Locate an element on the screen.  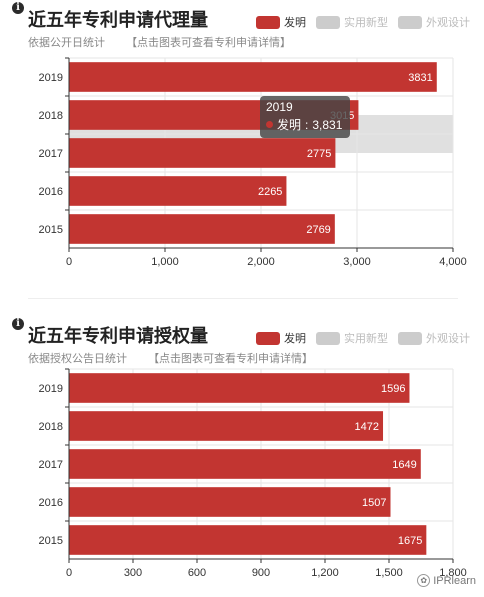
bar-value-label: 1472 is located at coordinates (367, 427).